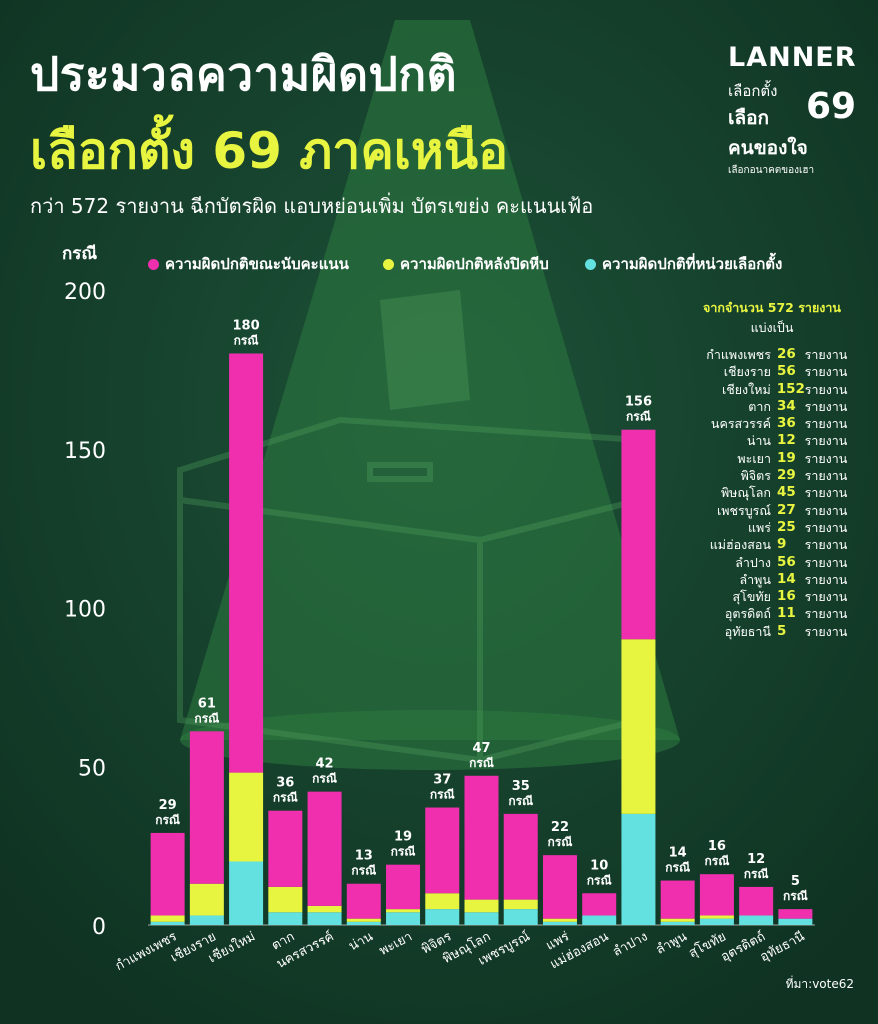  I want to click on x-tick-label: น่าน, so click(360, 941).